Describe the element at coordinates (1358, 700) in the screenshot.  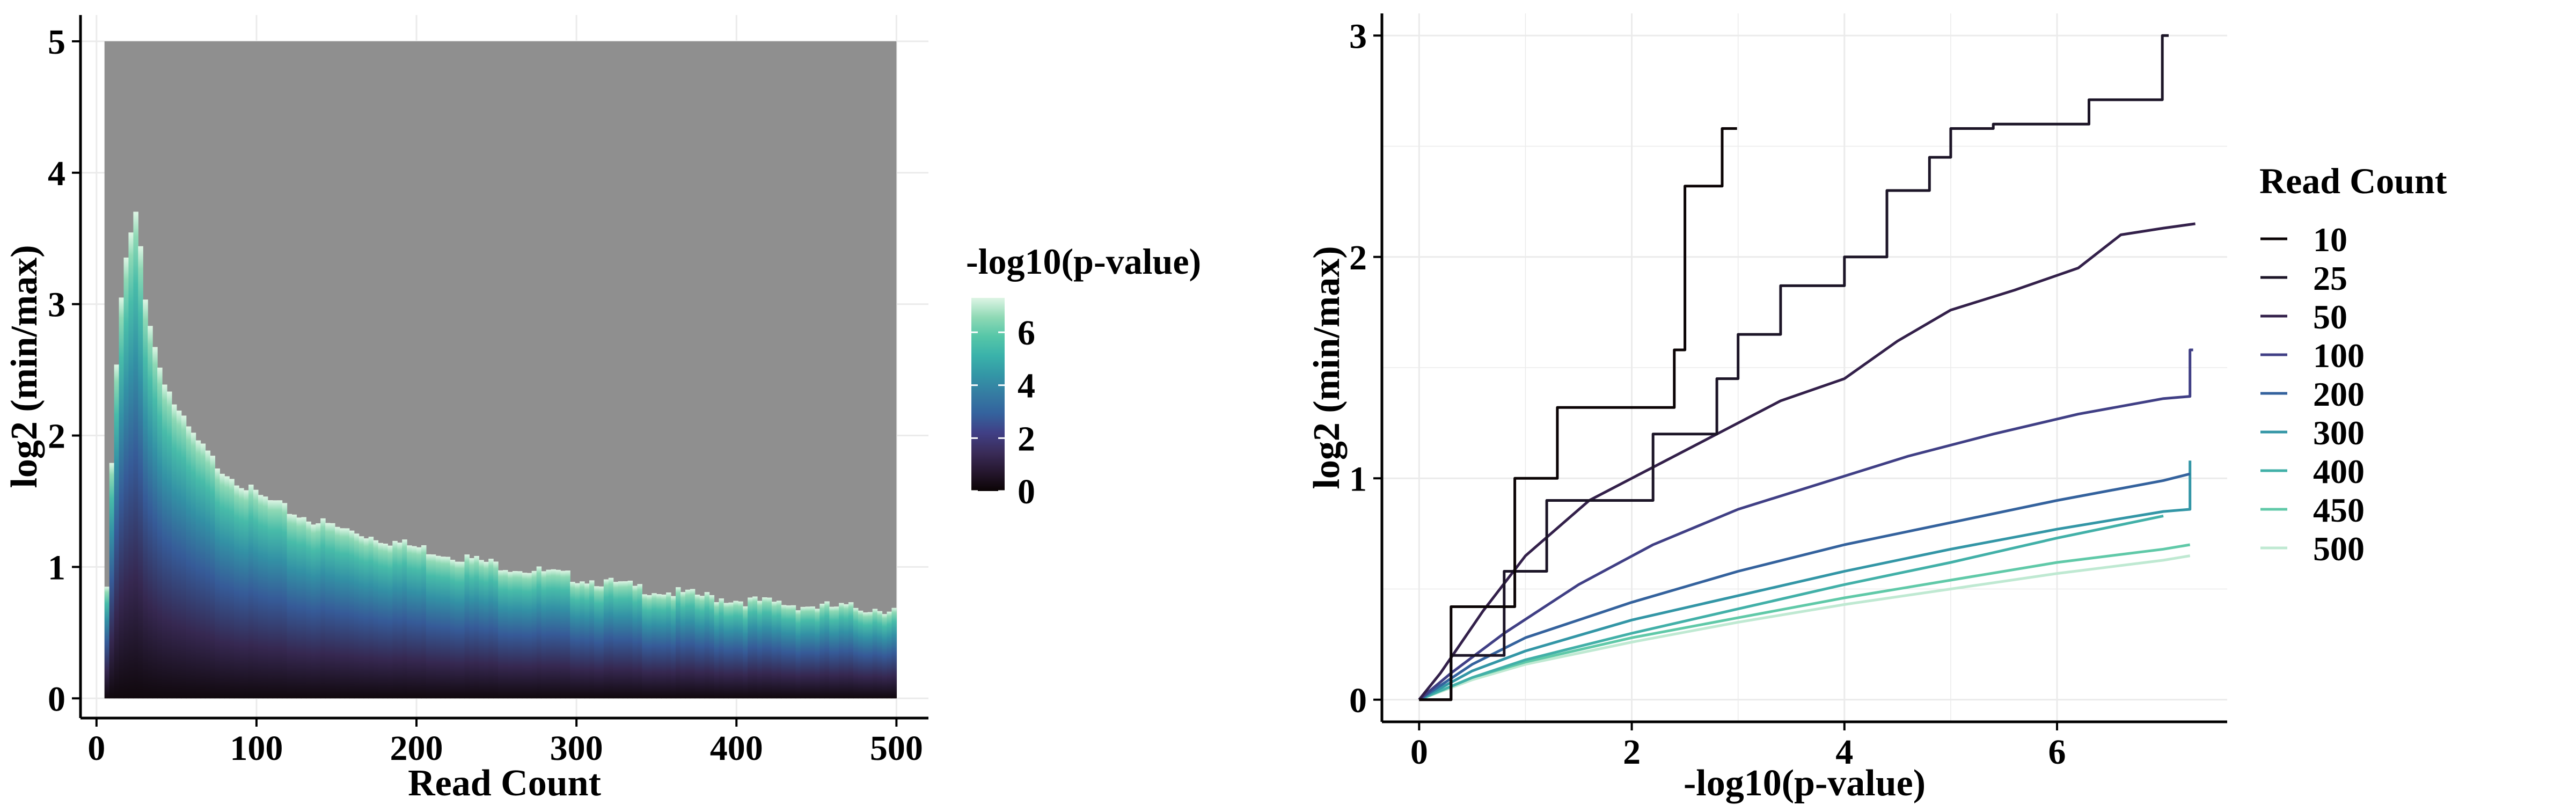
I see `line-y-tick-label: 0` at that location.